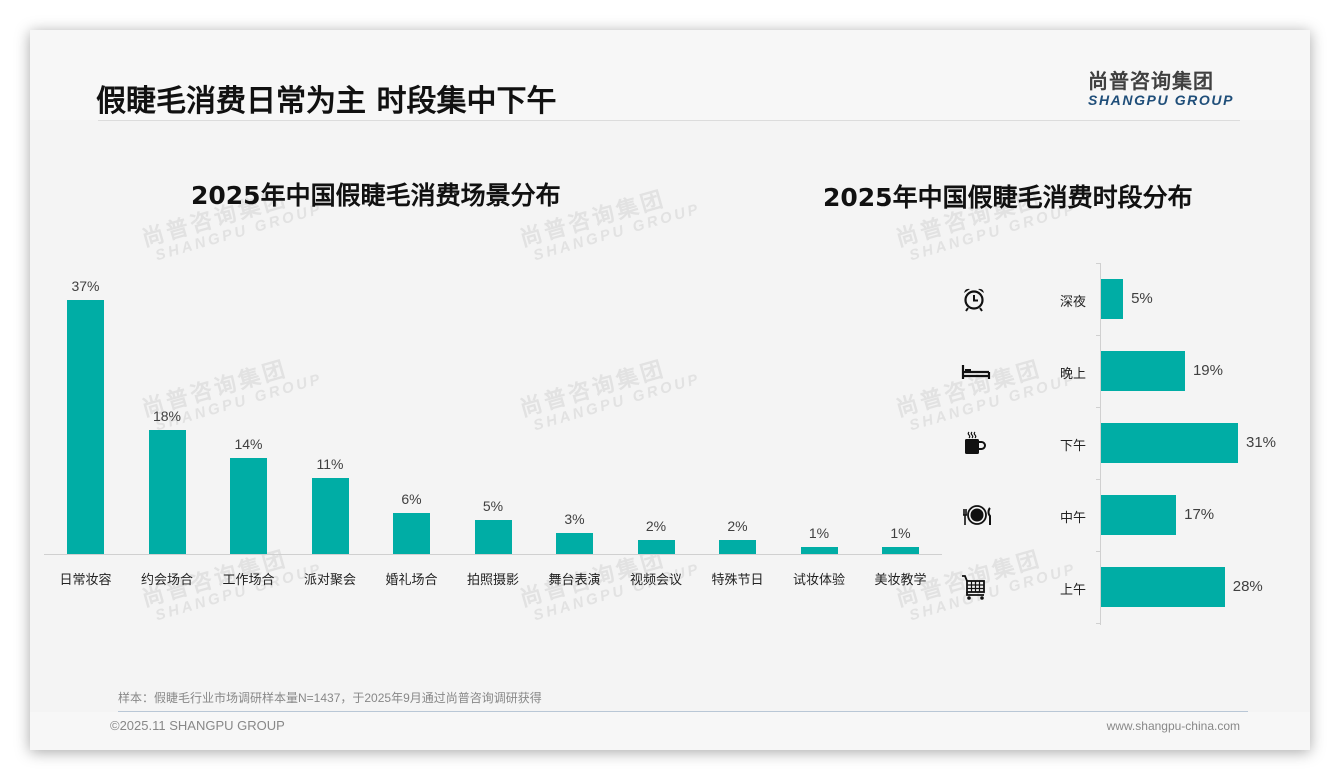 The width and height of the screenshot is (1340, 780). I want to click on y-axis-line, so click(1100, 444).